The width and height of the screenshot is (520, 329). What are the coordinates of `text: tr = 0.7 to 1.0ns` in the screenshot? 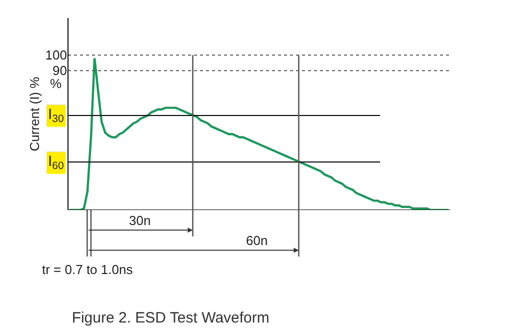 It's located at (88, 269).